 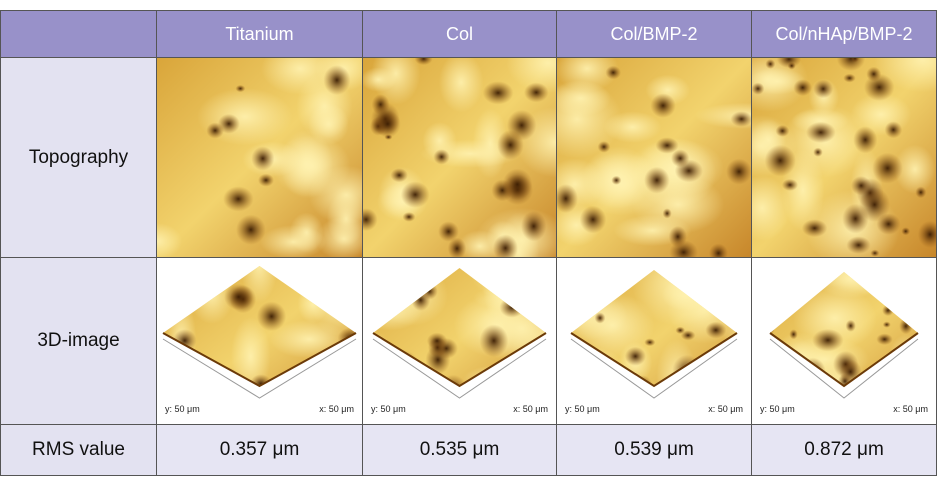 I want to click on column-header: Col/BMP-2, so click(x=654, y=34).